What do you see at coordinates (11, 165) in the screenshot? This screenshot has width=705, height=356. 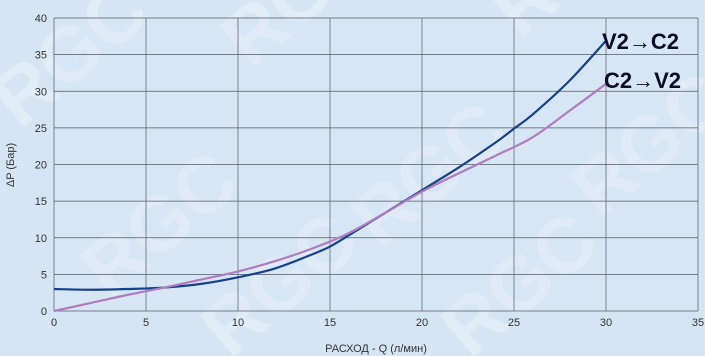 I see `y-axis-title: ΔP (Бар)` at bounding box center [11, 165].